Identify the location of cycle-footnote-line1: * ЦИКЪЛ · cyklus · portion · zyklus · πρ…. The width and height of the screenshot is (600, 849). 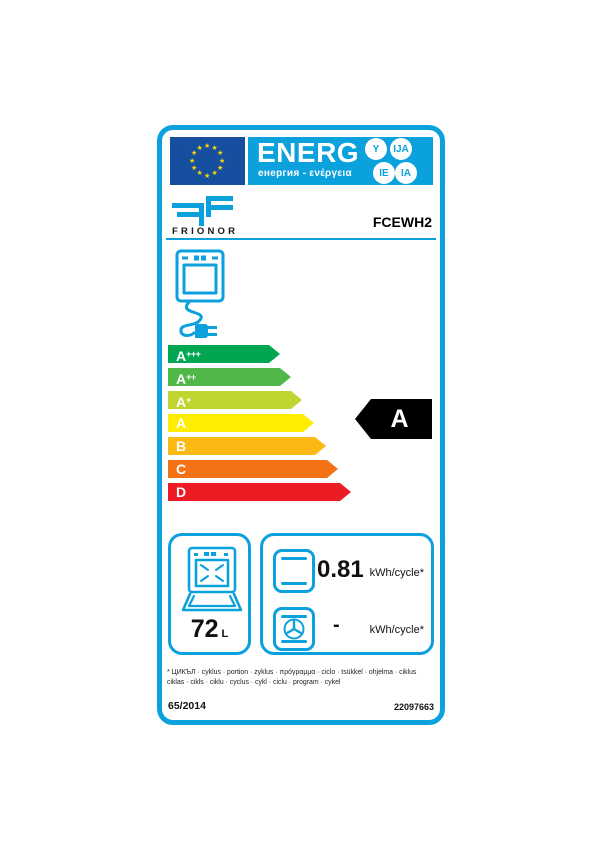
(292, 672).